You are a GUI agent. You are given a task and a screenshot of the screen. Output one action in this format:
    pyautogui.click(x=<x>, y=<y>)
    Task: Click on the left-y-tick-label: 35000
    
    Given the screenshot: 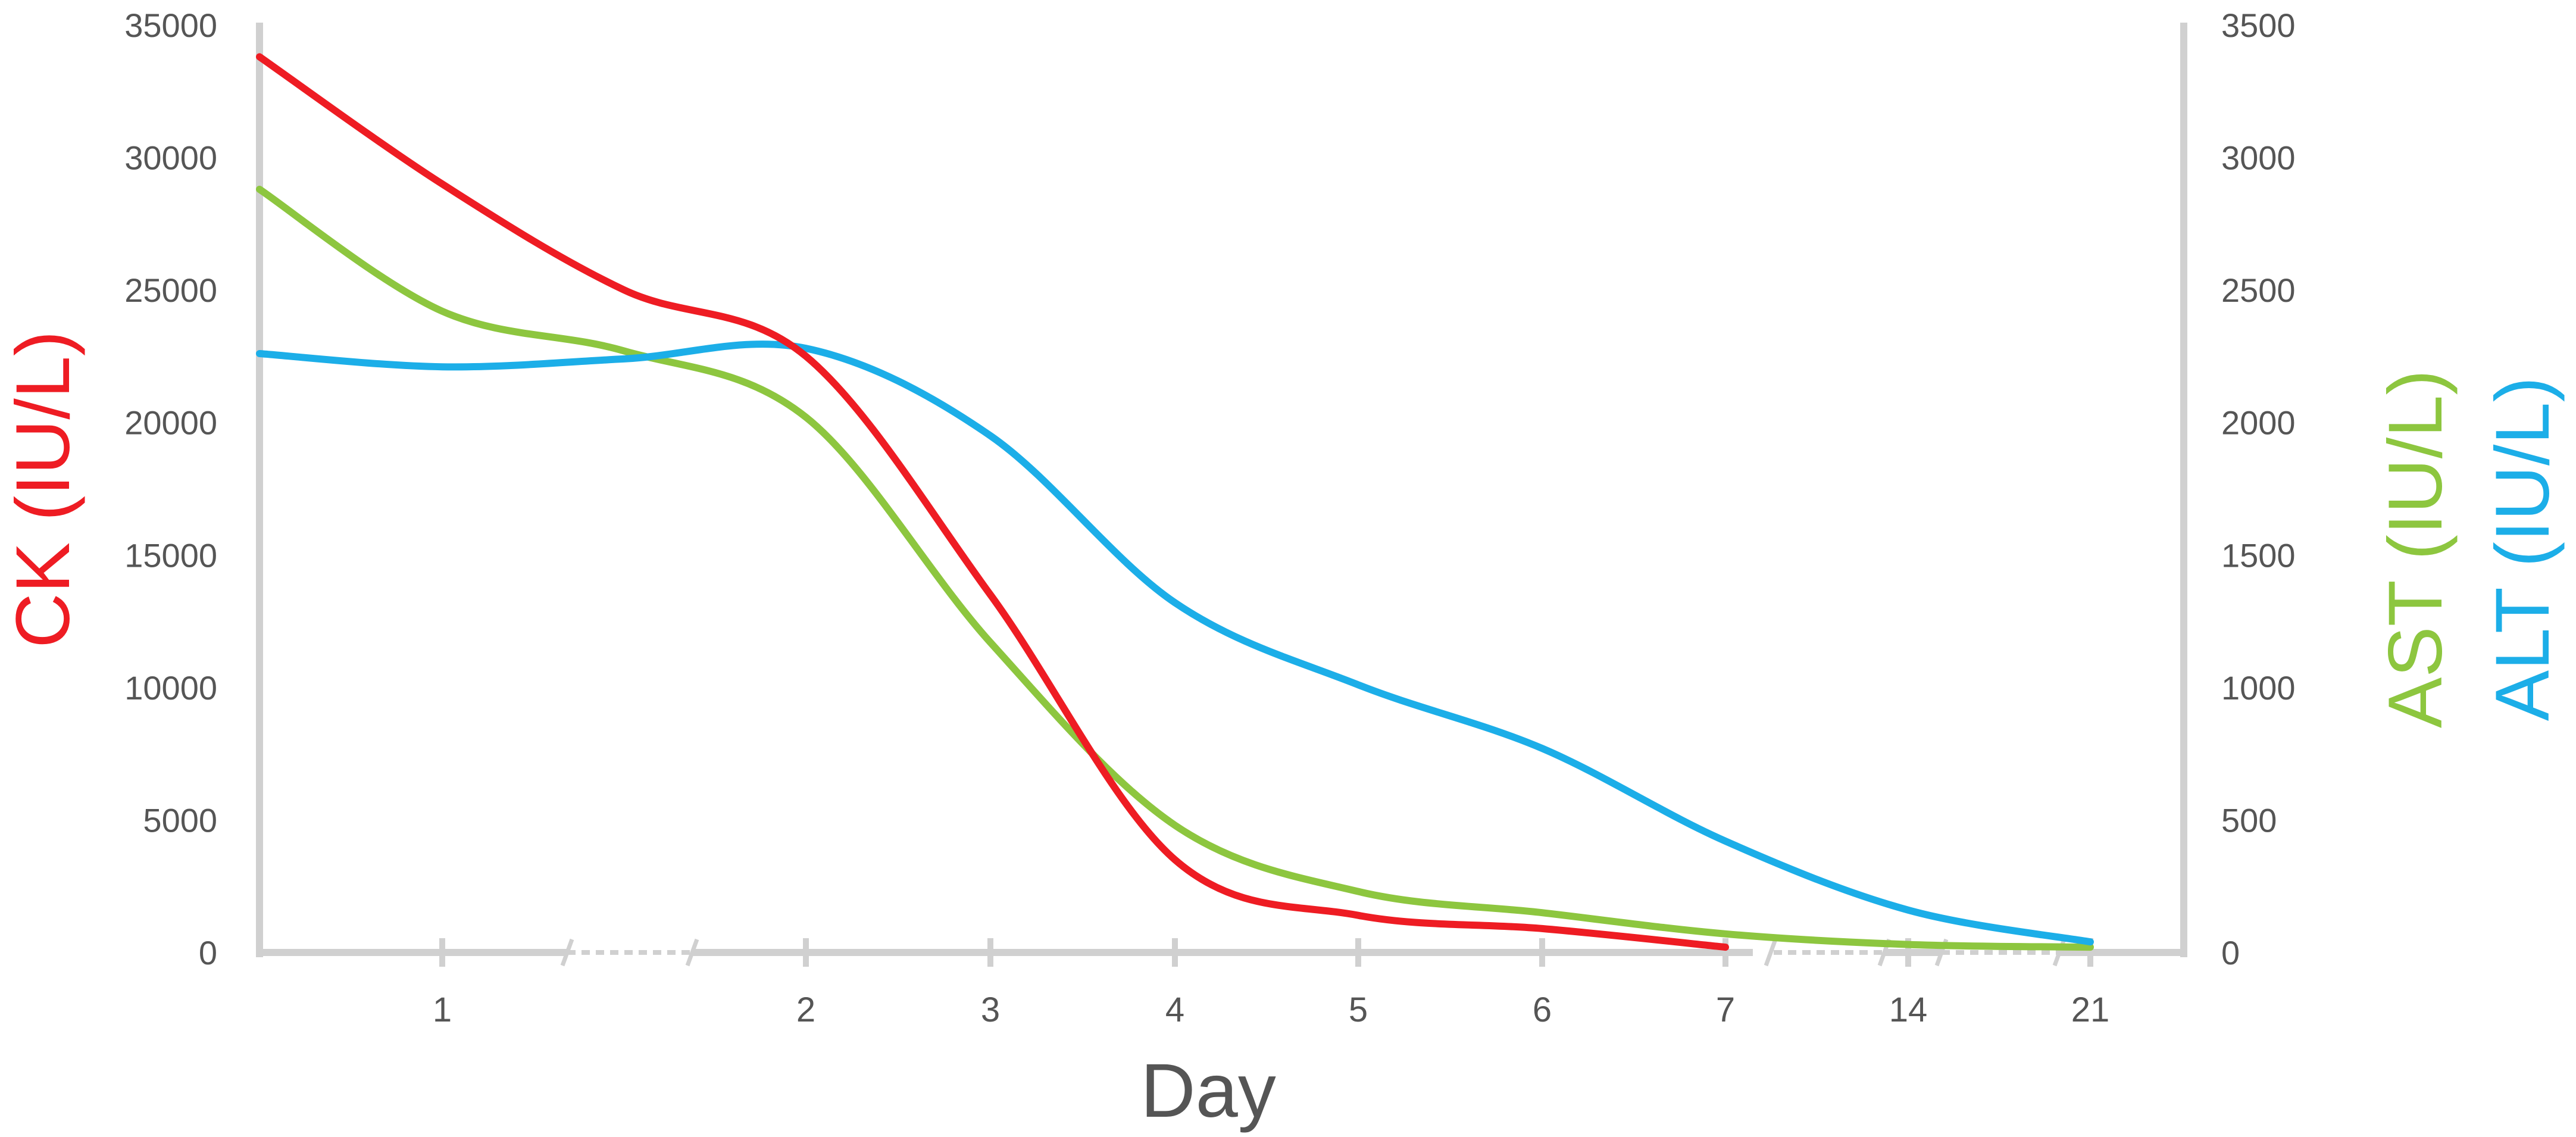 What is the action you would take?
    pyautogui.click(x=170, y=25)
    